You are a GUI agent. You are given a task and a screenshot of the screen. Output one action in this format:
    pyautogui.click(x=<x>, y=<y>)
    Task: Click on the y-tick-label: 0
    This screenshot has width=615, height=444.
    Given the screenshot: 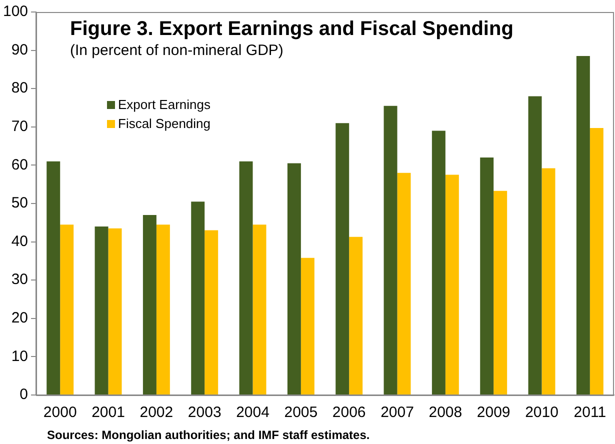 What is the action you would take?
    pyautogui.click(x=24, y=395)
    